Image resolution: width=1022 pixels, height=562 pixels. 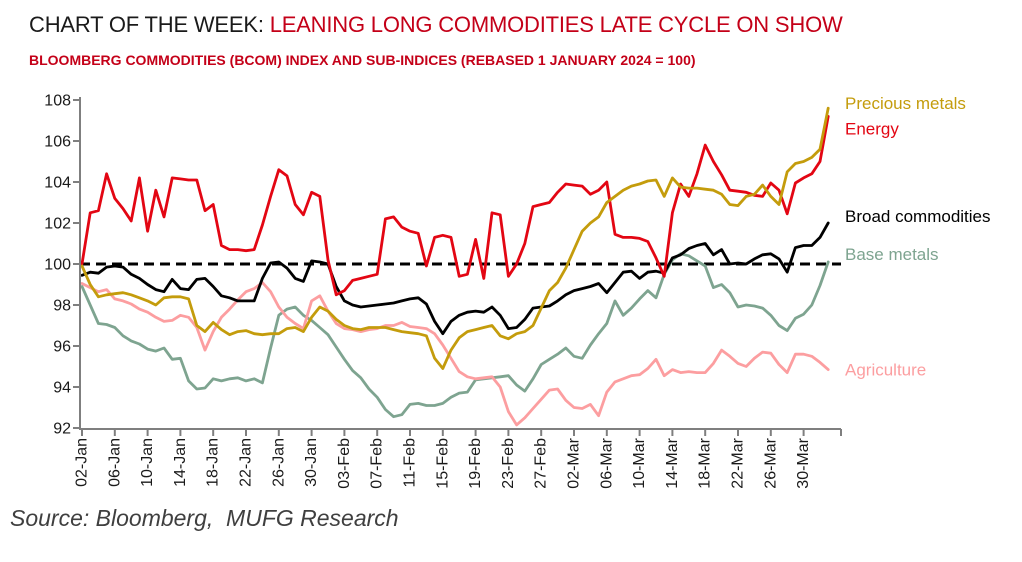 What do you see at coordinates (508, 463) in the screenshot?
I see `x-axis-label-23-Feb: 23-Feb` at bounding box center [508, 463].